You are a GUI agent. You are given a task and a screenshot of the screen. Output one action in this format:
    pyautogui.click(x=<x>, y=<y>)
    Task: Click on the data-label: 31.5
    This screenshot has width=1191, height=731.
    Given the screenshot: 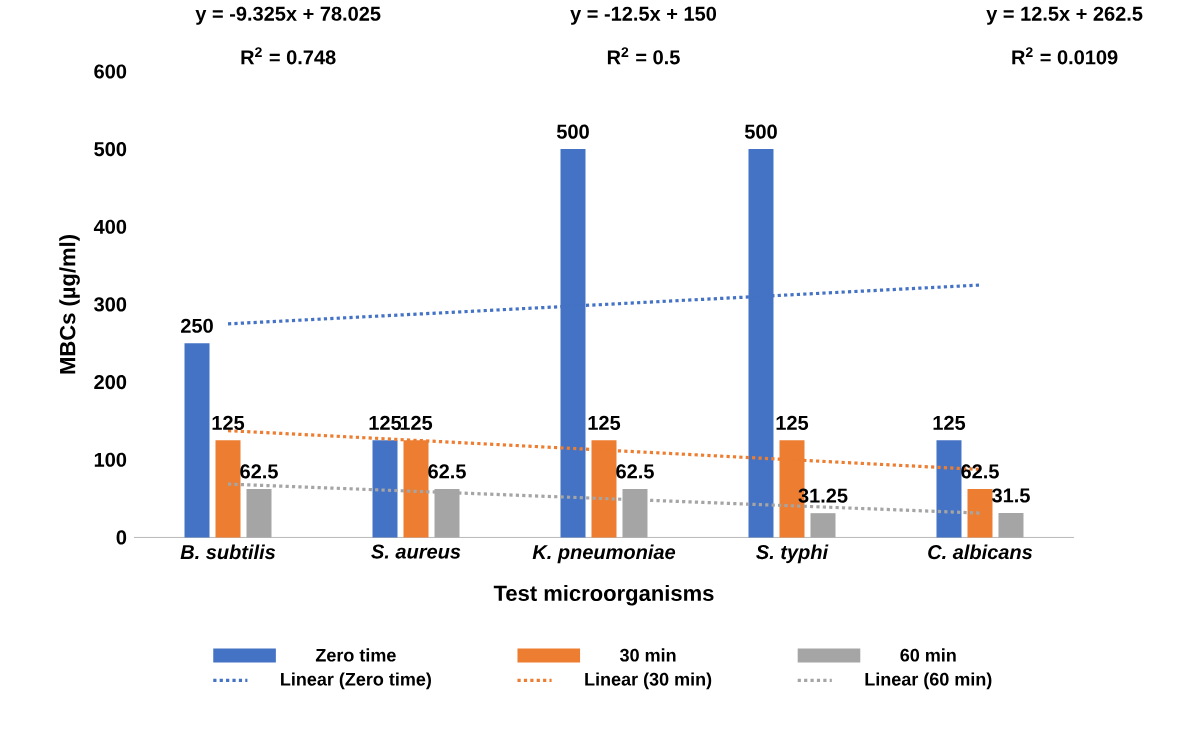 What is the action you would take?
    pyautogui.click(x=1010, y=495)
    